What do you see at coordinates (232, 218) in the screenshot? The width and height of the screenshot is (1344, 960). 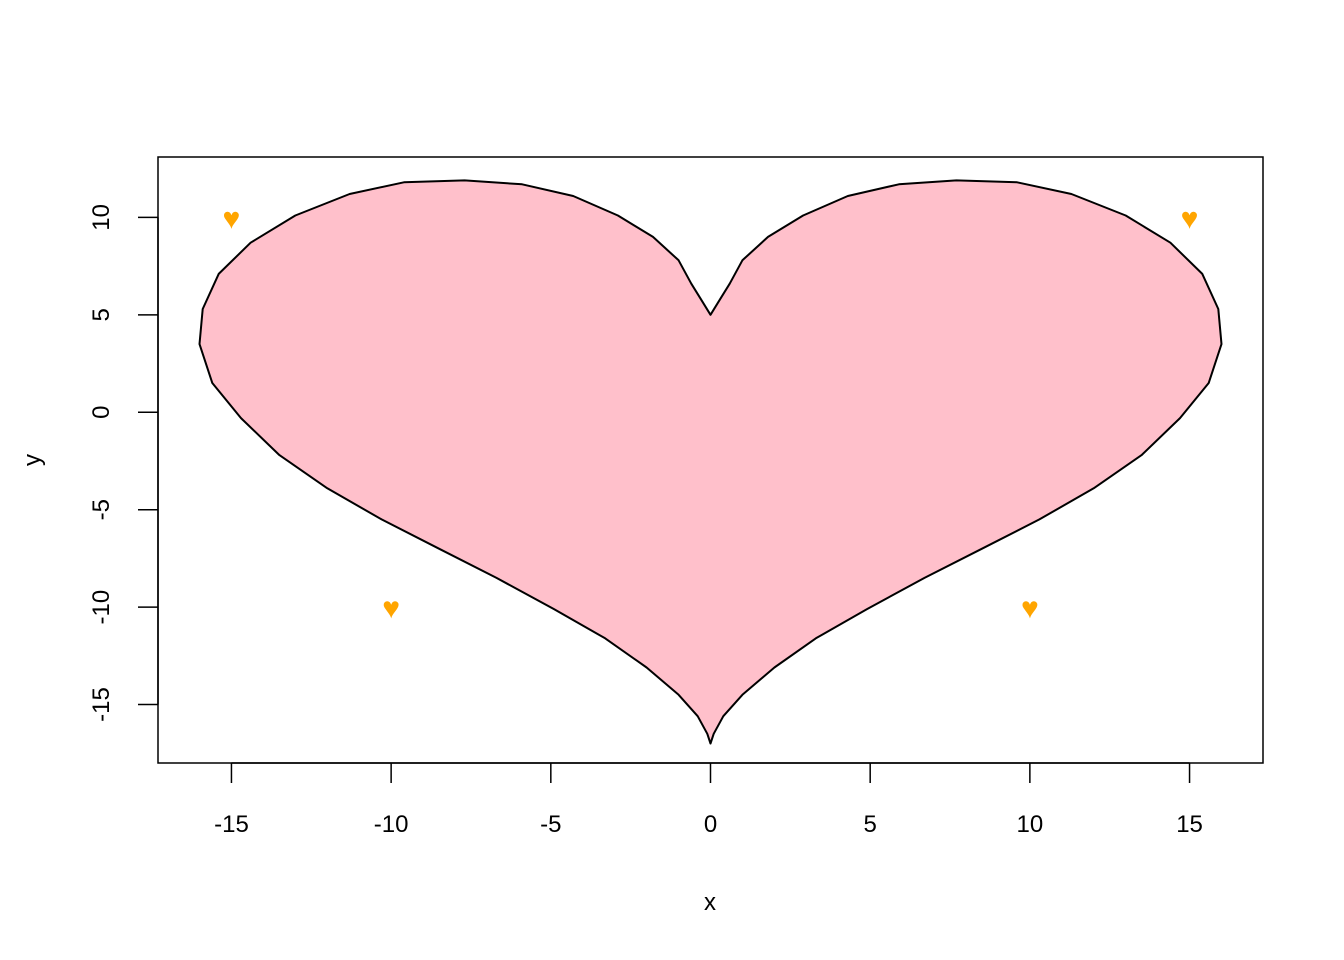 I see `heart-marker-1: ♥` at bounding box center [232, 218].